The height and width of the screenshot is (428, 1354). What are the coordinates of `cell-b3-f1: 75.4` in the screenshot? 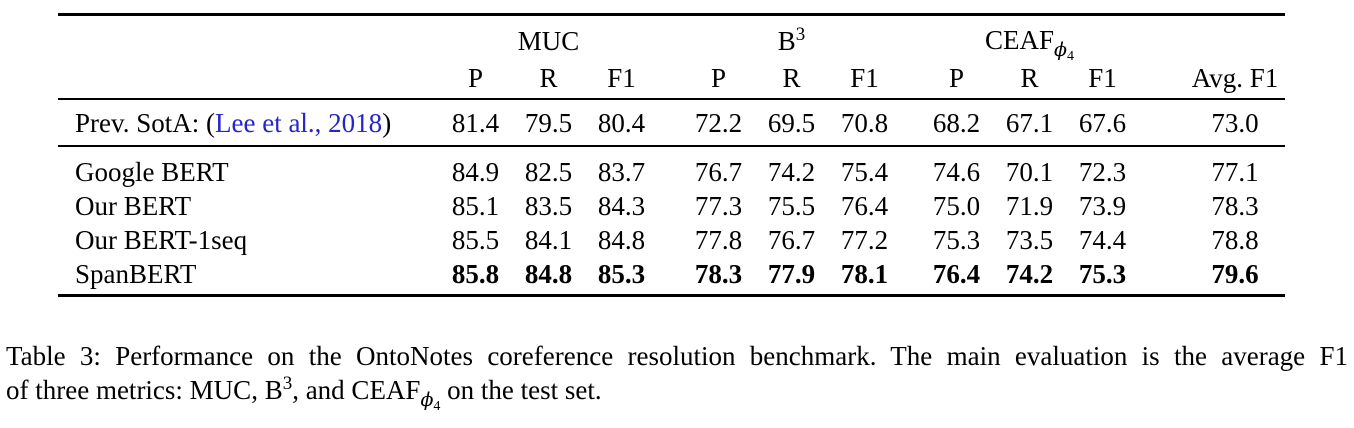 It's located at (864, 172).